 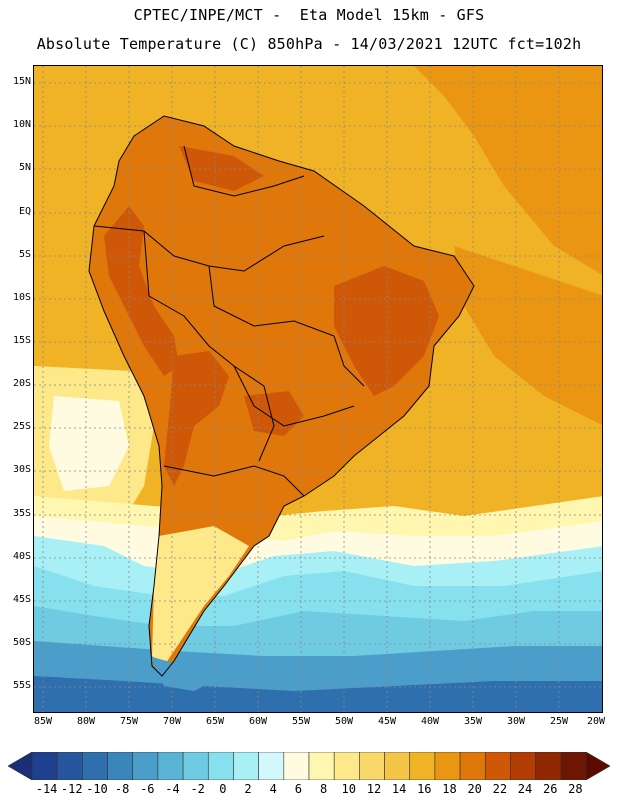 What do you see at coordinates (172, 721) in the screenshot?
I see `lon-label: 70W` at bounding box center [172, 721].